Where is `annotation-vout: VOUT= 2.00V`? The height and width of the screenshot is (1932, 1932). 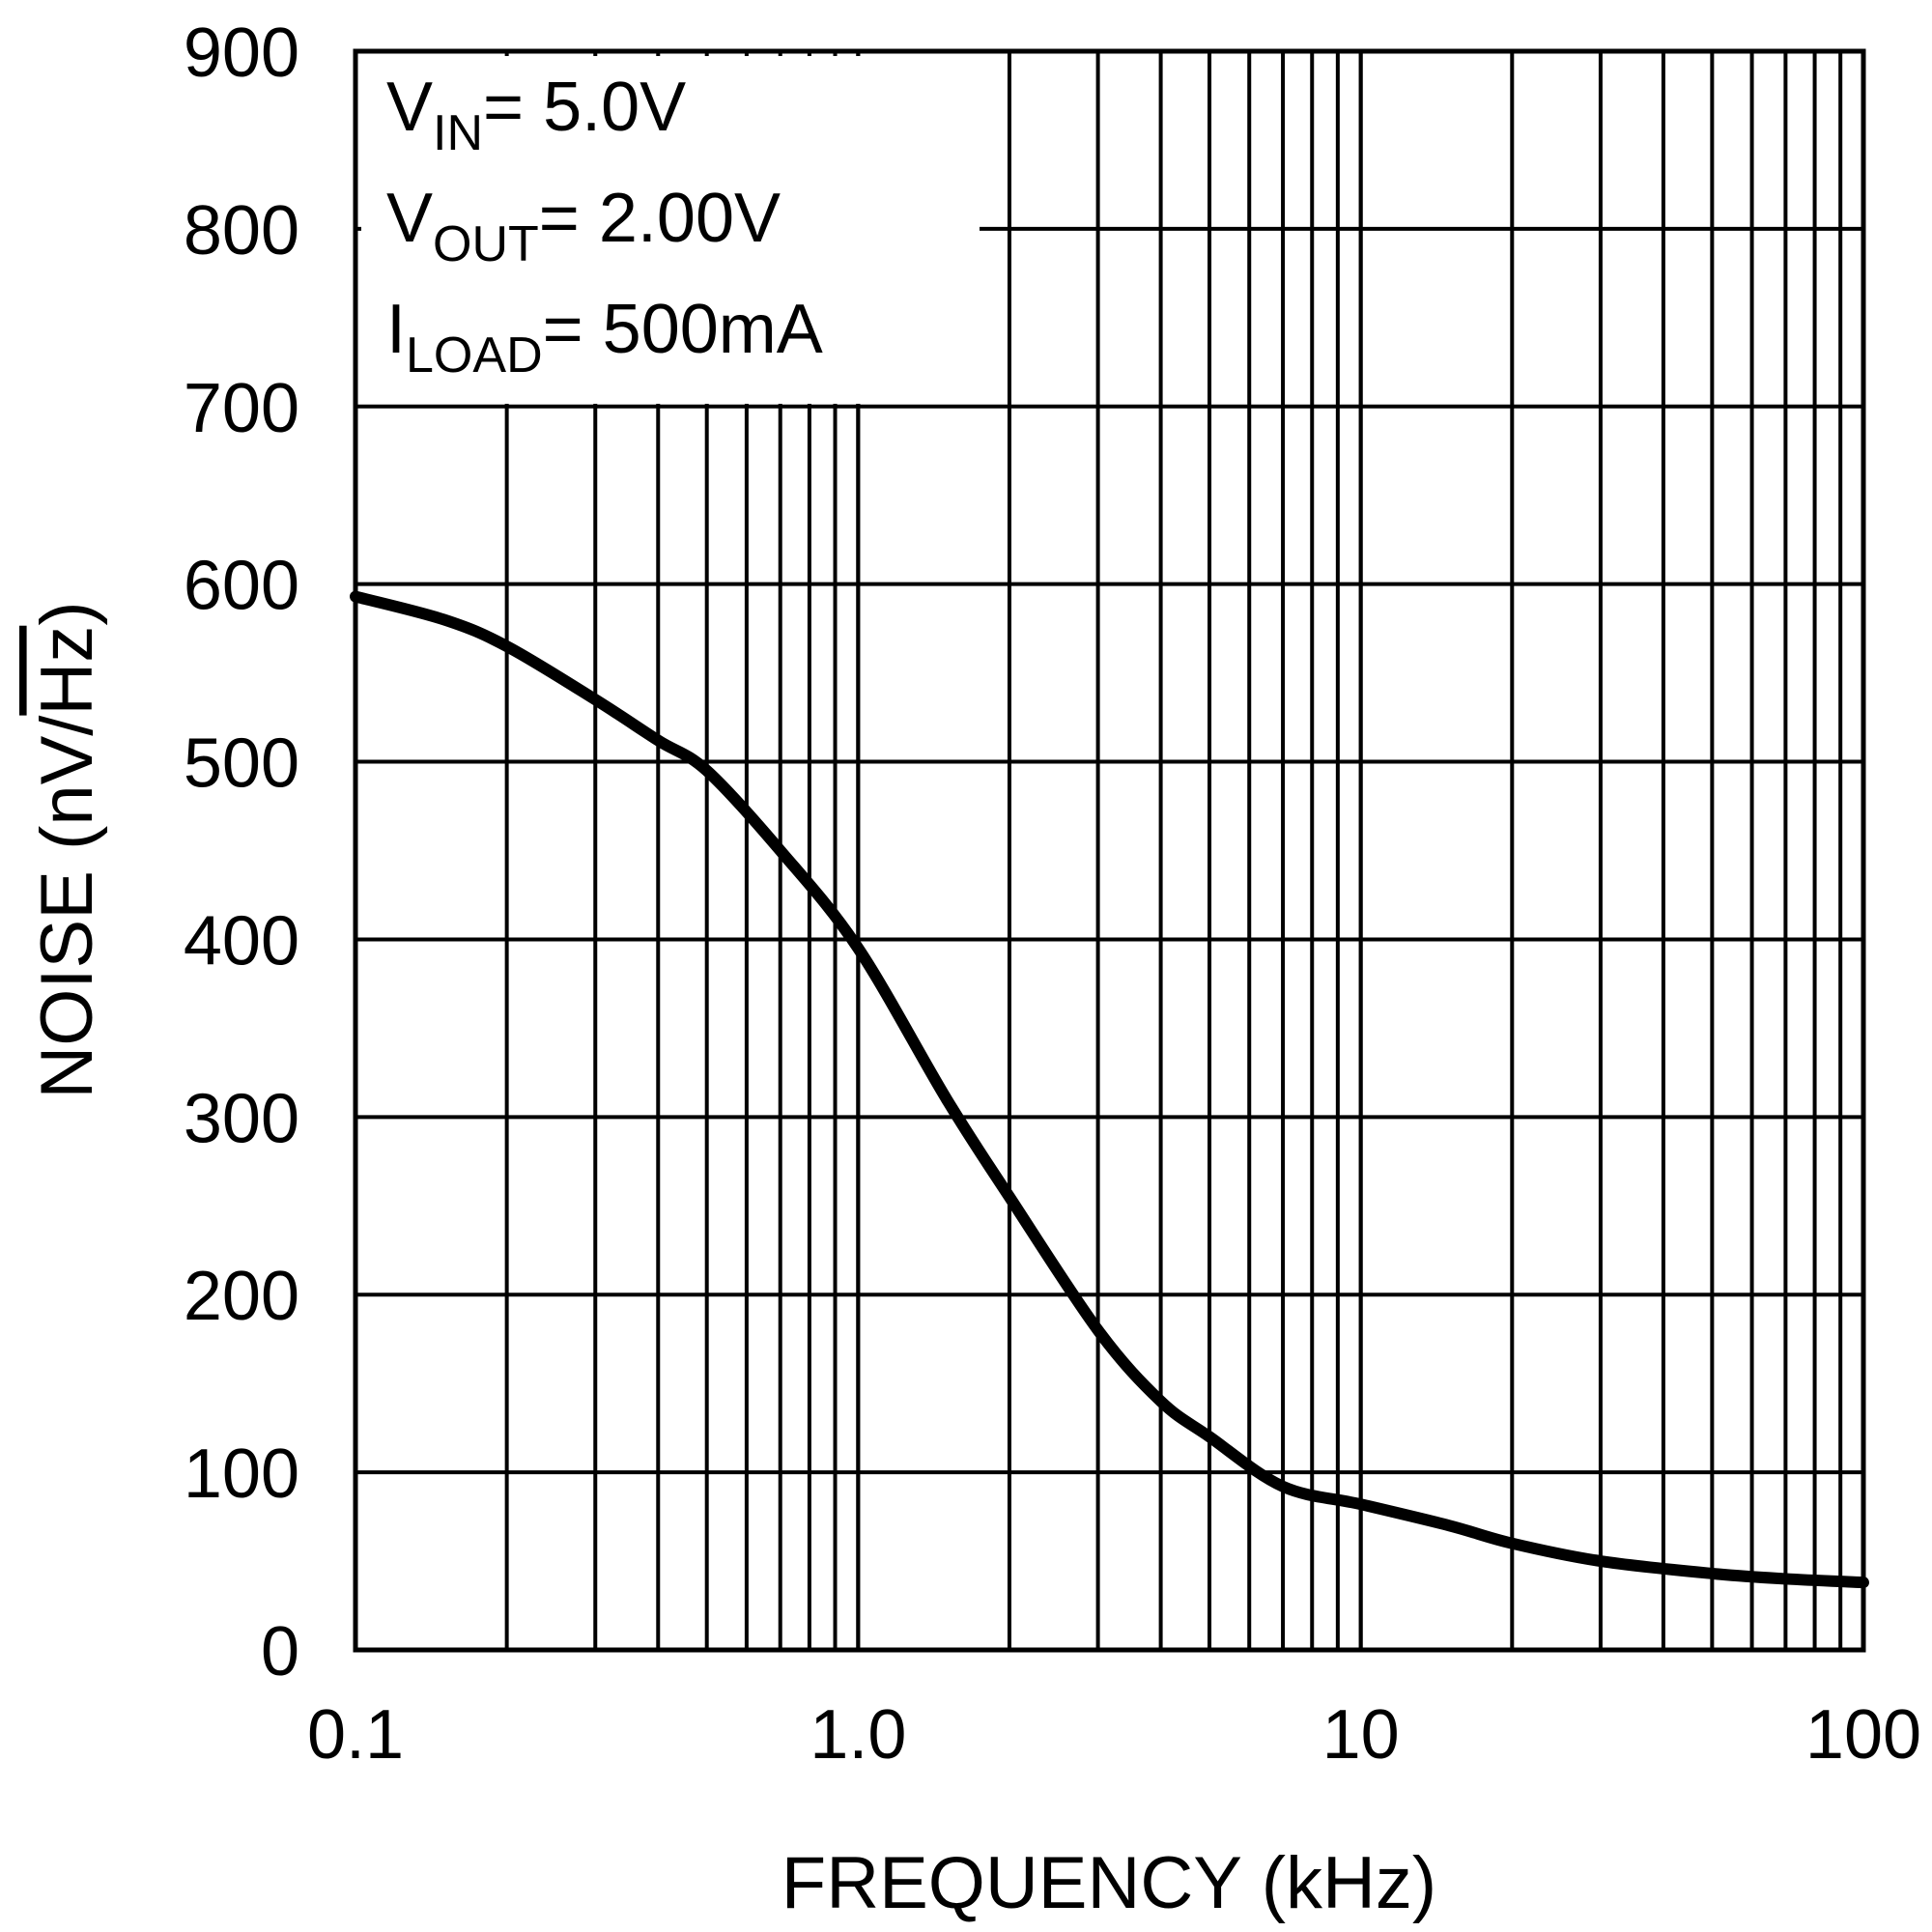
annotation-vout: VOUT= 2.00V is located at coordinates (583, 226).